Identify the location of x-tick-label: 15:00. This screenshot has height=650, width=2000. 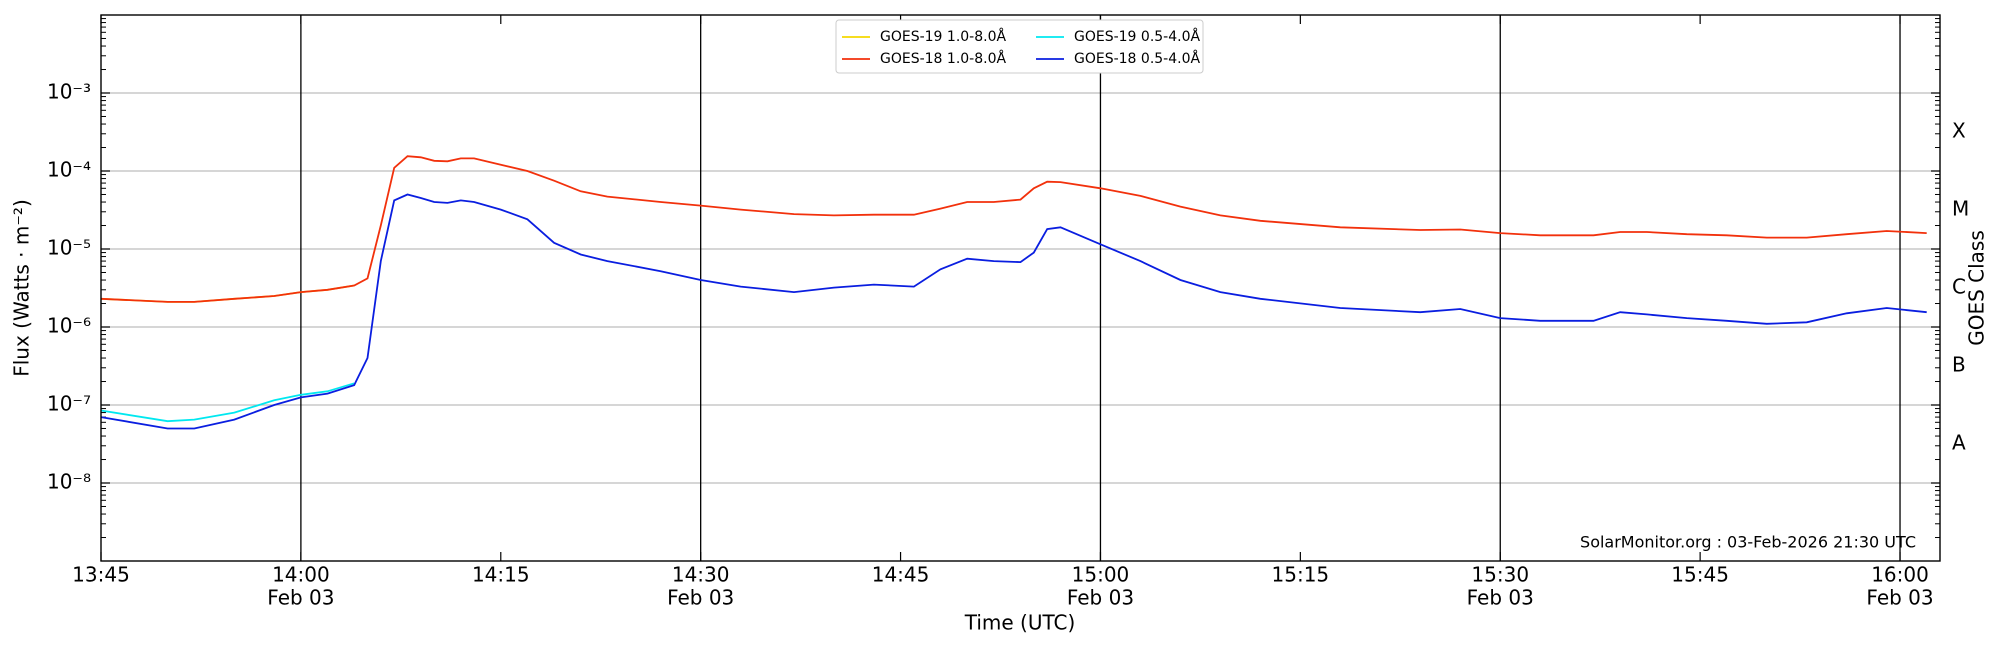
(1101, 575).